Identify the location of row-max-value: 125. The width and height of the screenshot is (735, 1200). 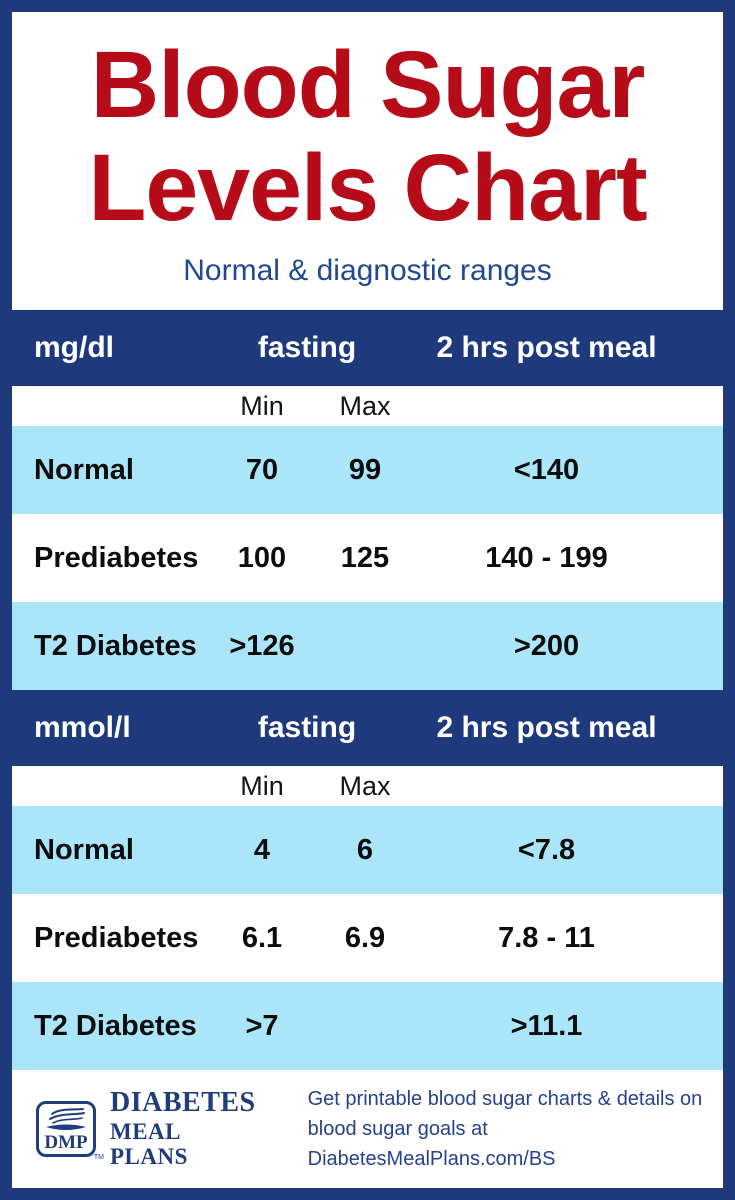
(365, 557).